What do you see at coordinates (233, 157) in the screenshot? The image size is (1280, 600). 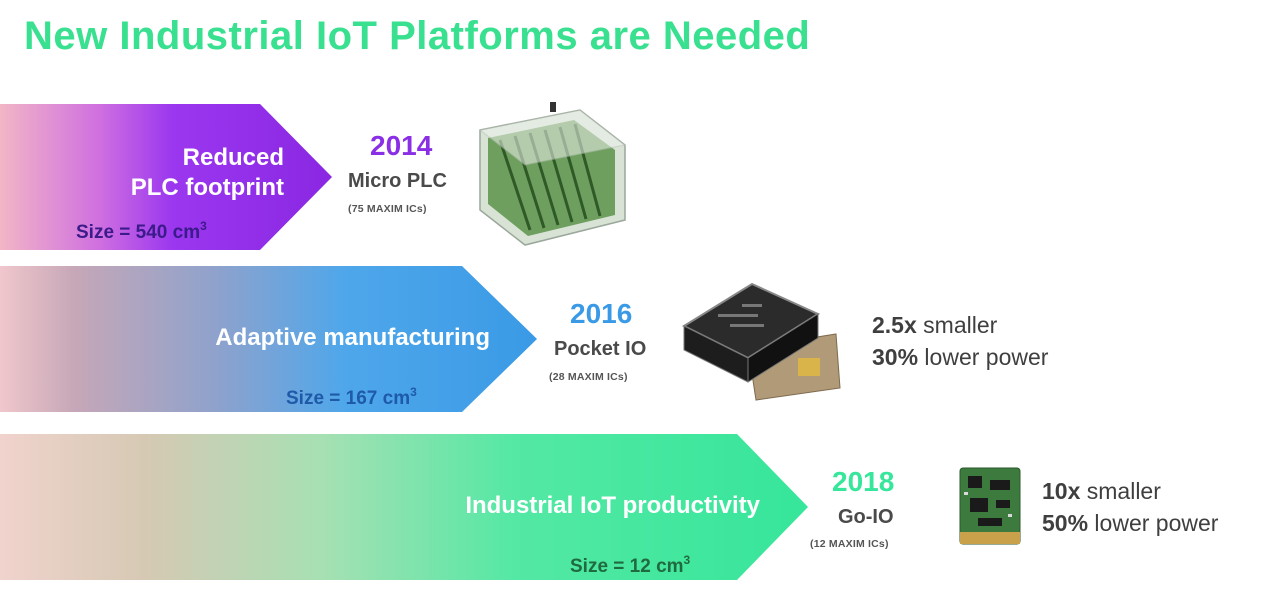 I see `arrow-label-line: Reduced` at bounding box center [233, 157].